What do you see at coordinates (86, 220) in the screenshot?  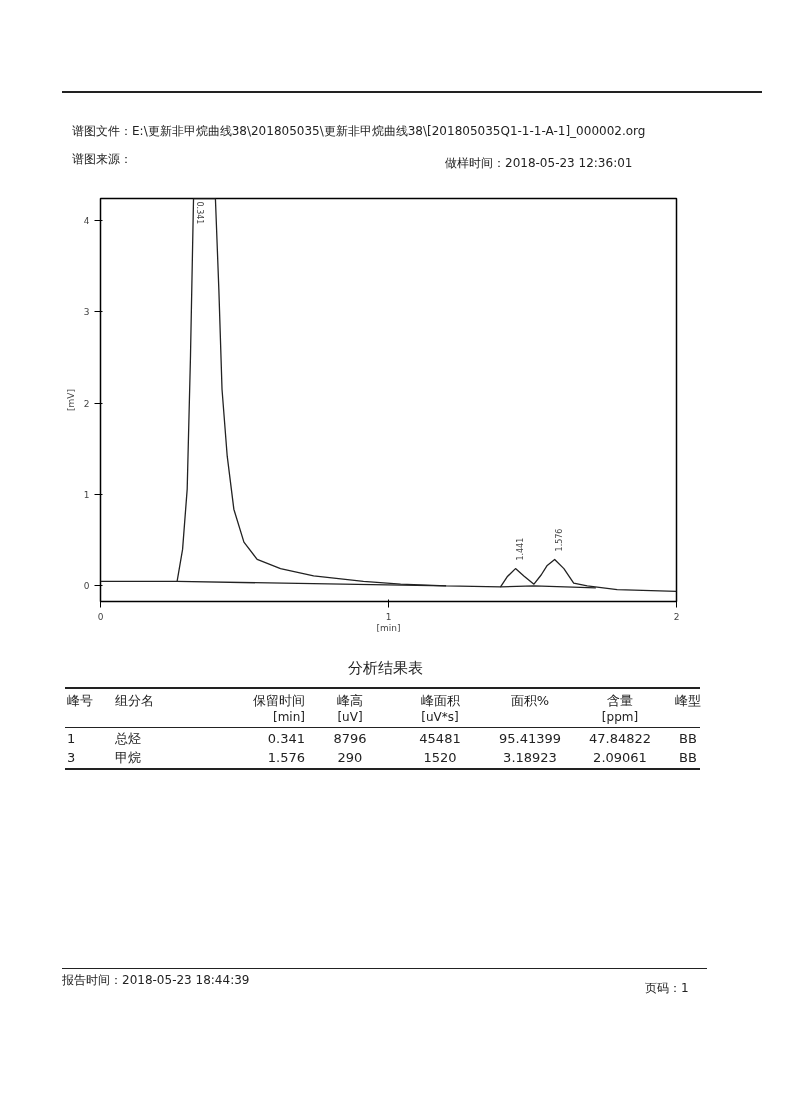 I see `y-tick-label: 4` at bounding box center [86, 220].